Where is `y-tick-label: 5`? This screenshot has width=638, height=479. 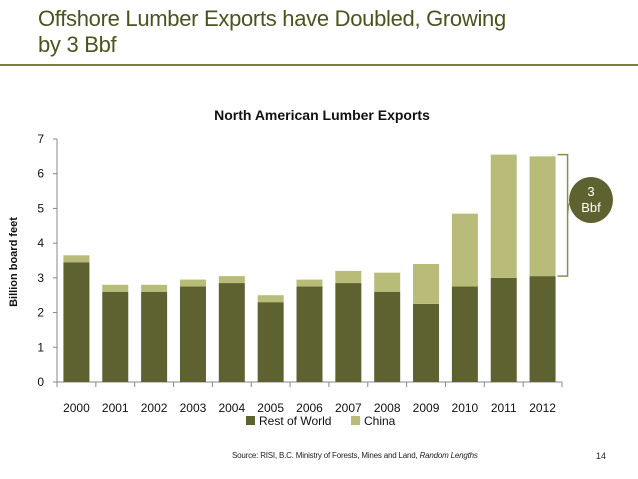 y-tick-label: 5 is located at coordinates (40, 208).